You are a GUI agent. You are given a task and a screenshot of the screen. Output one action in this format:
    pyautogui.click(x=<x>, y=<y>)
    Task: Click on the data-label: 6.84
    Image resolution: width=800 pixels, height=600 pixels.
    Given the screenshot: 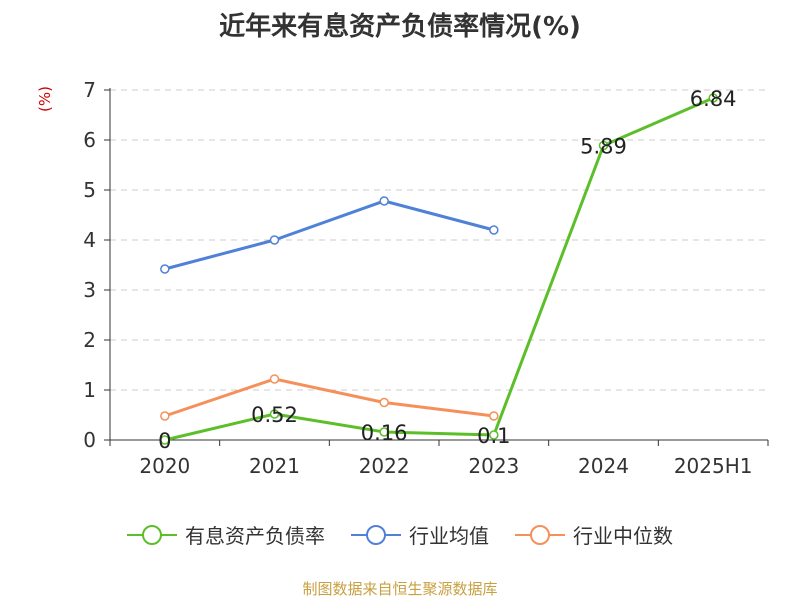 What is the action you would take?
    pyautogui.click(x=713, y=99)
    